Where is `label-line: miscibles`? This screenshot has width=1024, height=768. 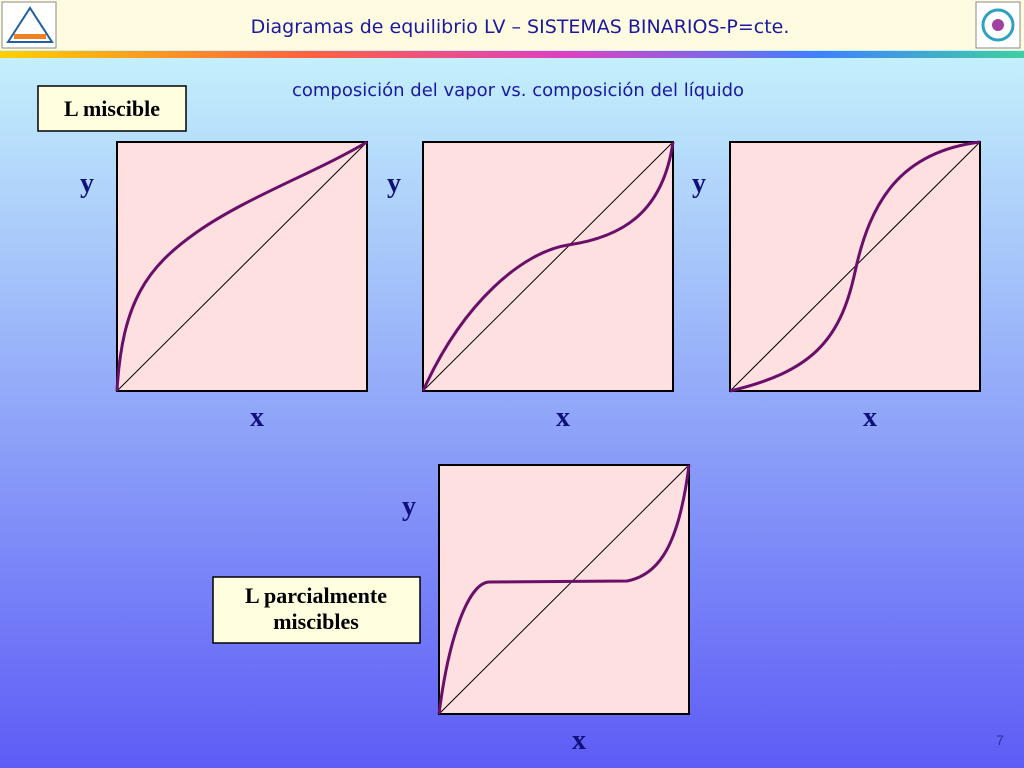
label-line: miscibles is located at coordinates (316, 621).